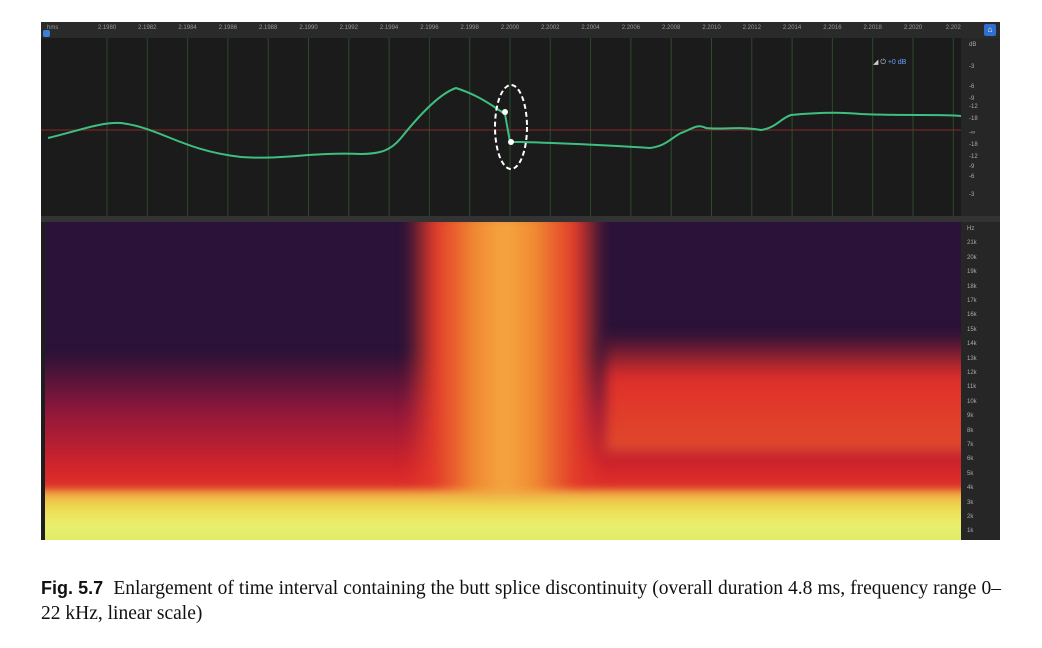 This screenshot has width=1042, height=648. I want to click on hz-label: 20k, so click(972, 257).